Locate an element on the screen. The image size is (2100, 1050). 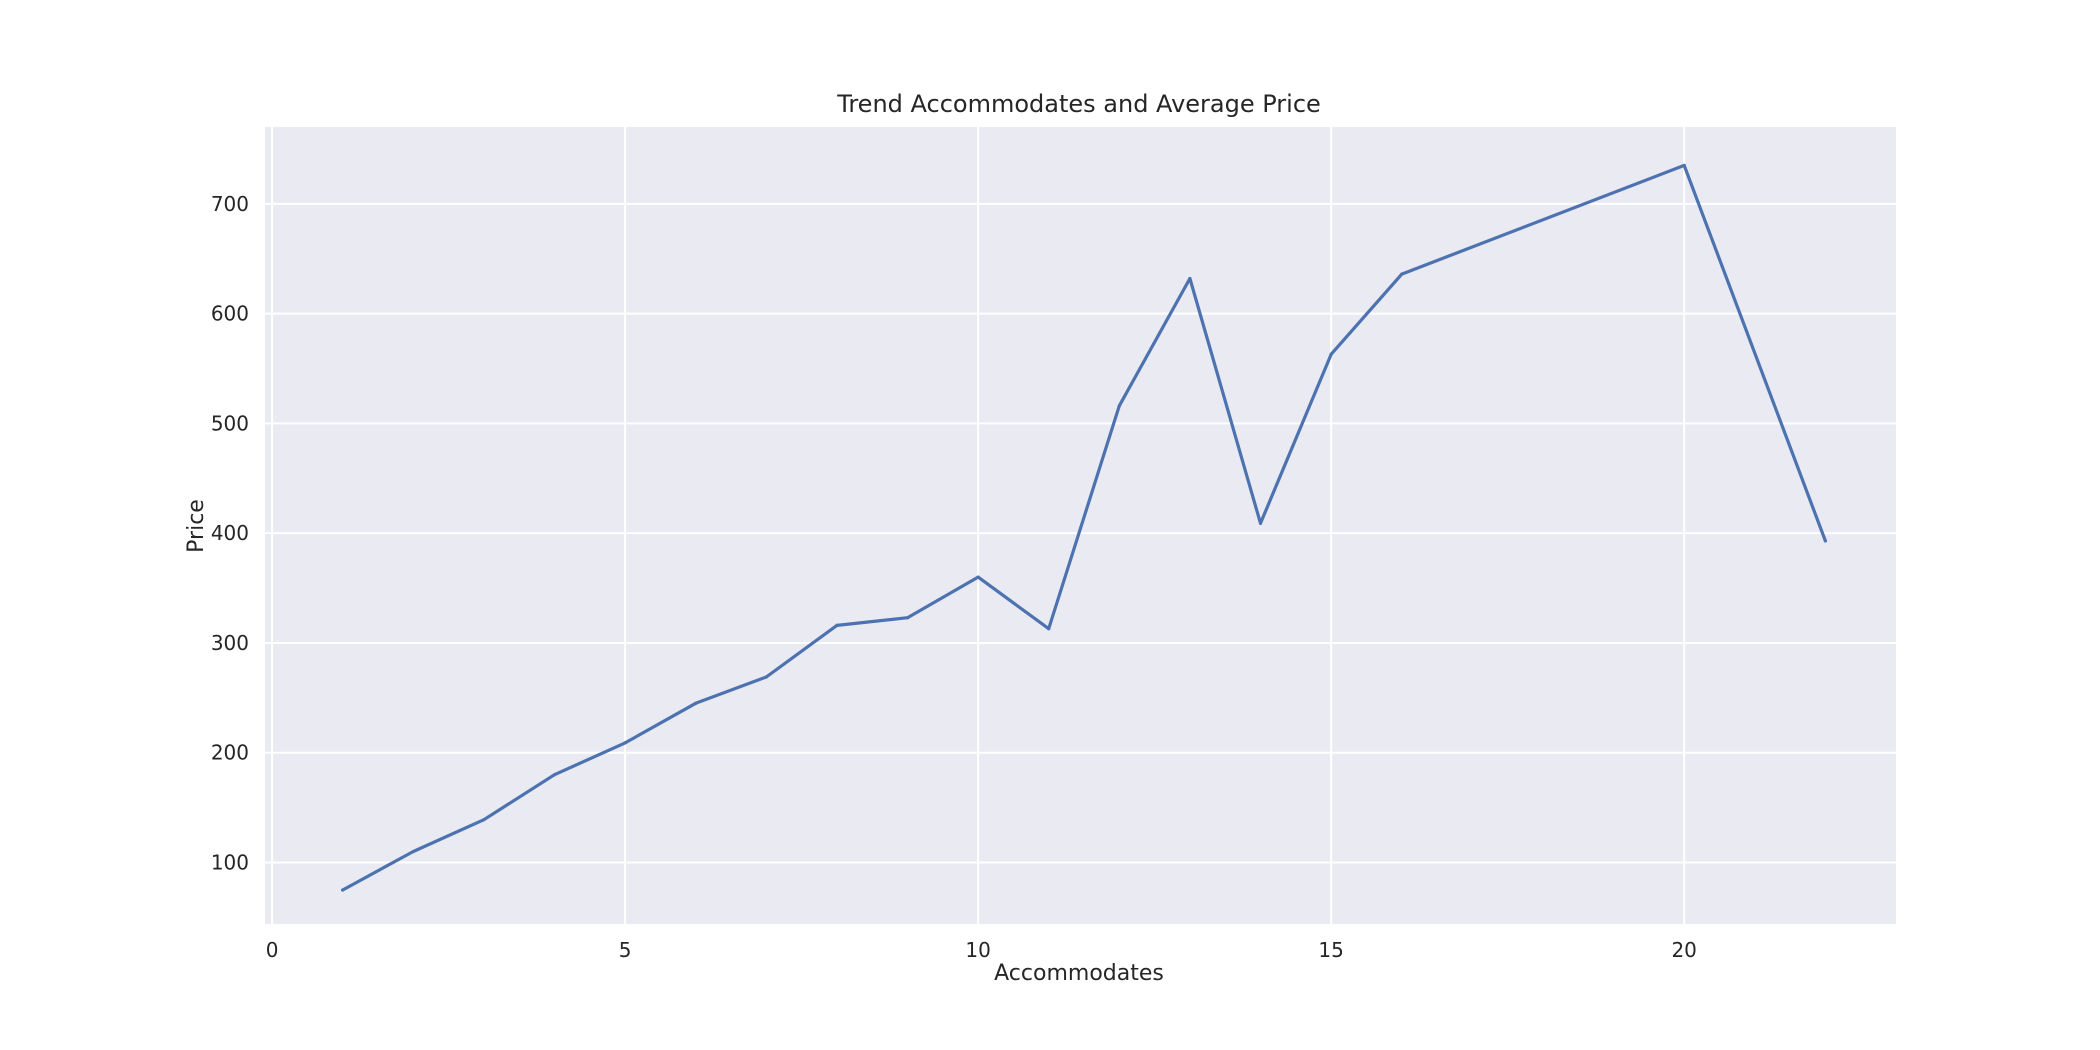
x-axis-label: Accommodates is located at coordinates (1079, 973).